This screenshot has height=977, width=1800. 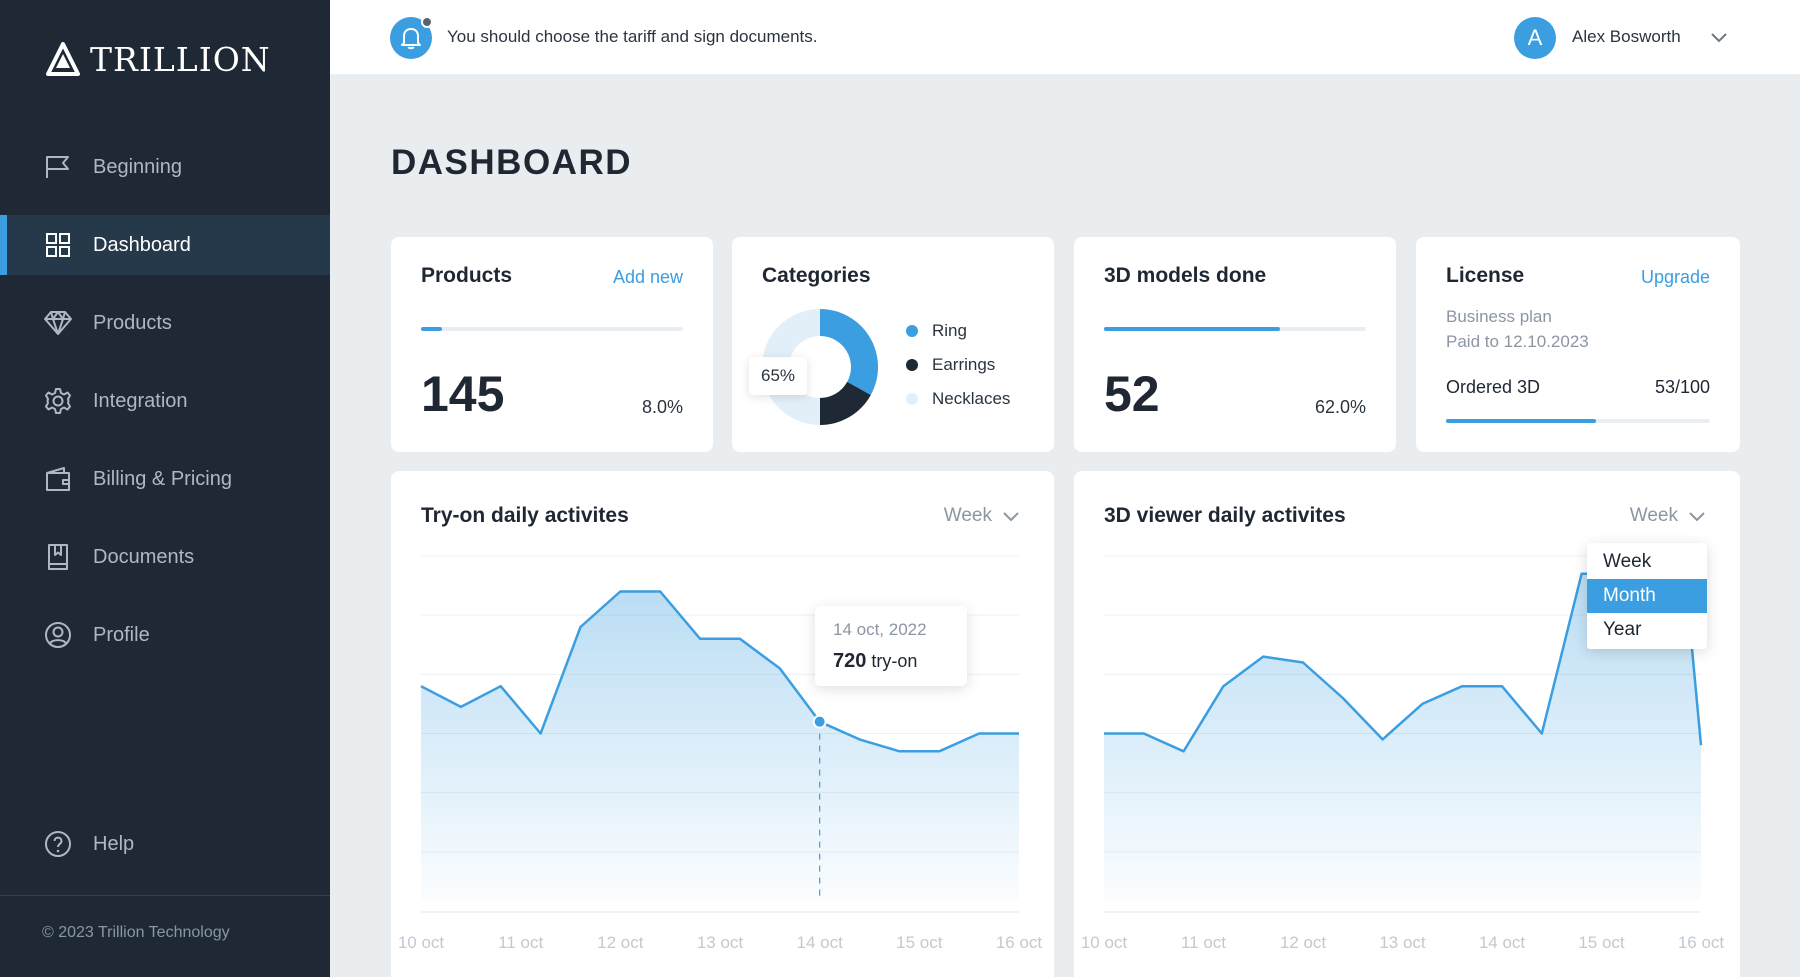 What do you see at coordinates (894, 661) in the screenshot?
I see `tooltip-unit: try-on` at bounding box center [894, 661].